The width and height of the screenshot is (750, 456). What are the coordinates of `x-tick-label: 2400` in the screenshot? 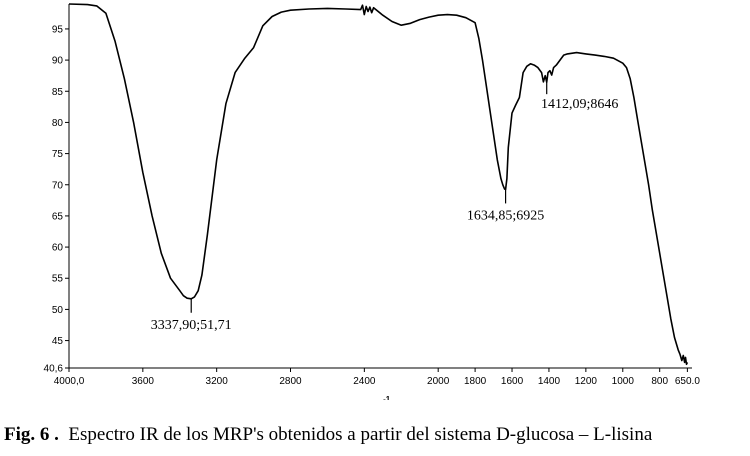 It's located at (364, 381).